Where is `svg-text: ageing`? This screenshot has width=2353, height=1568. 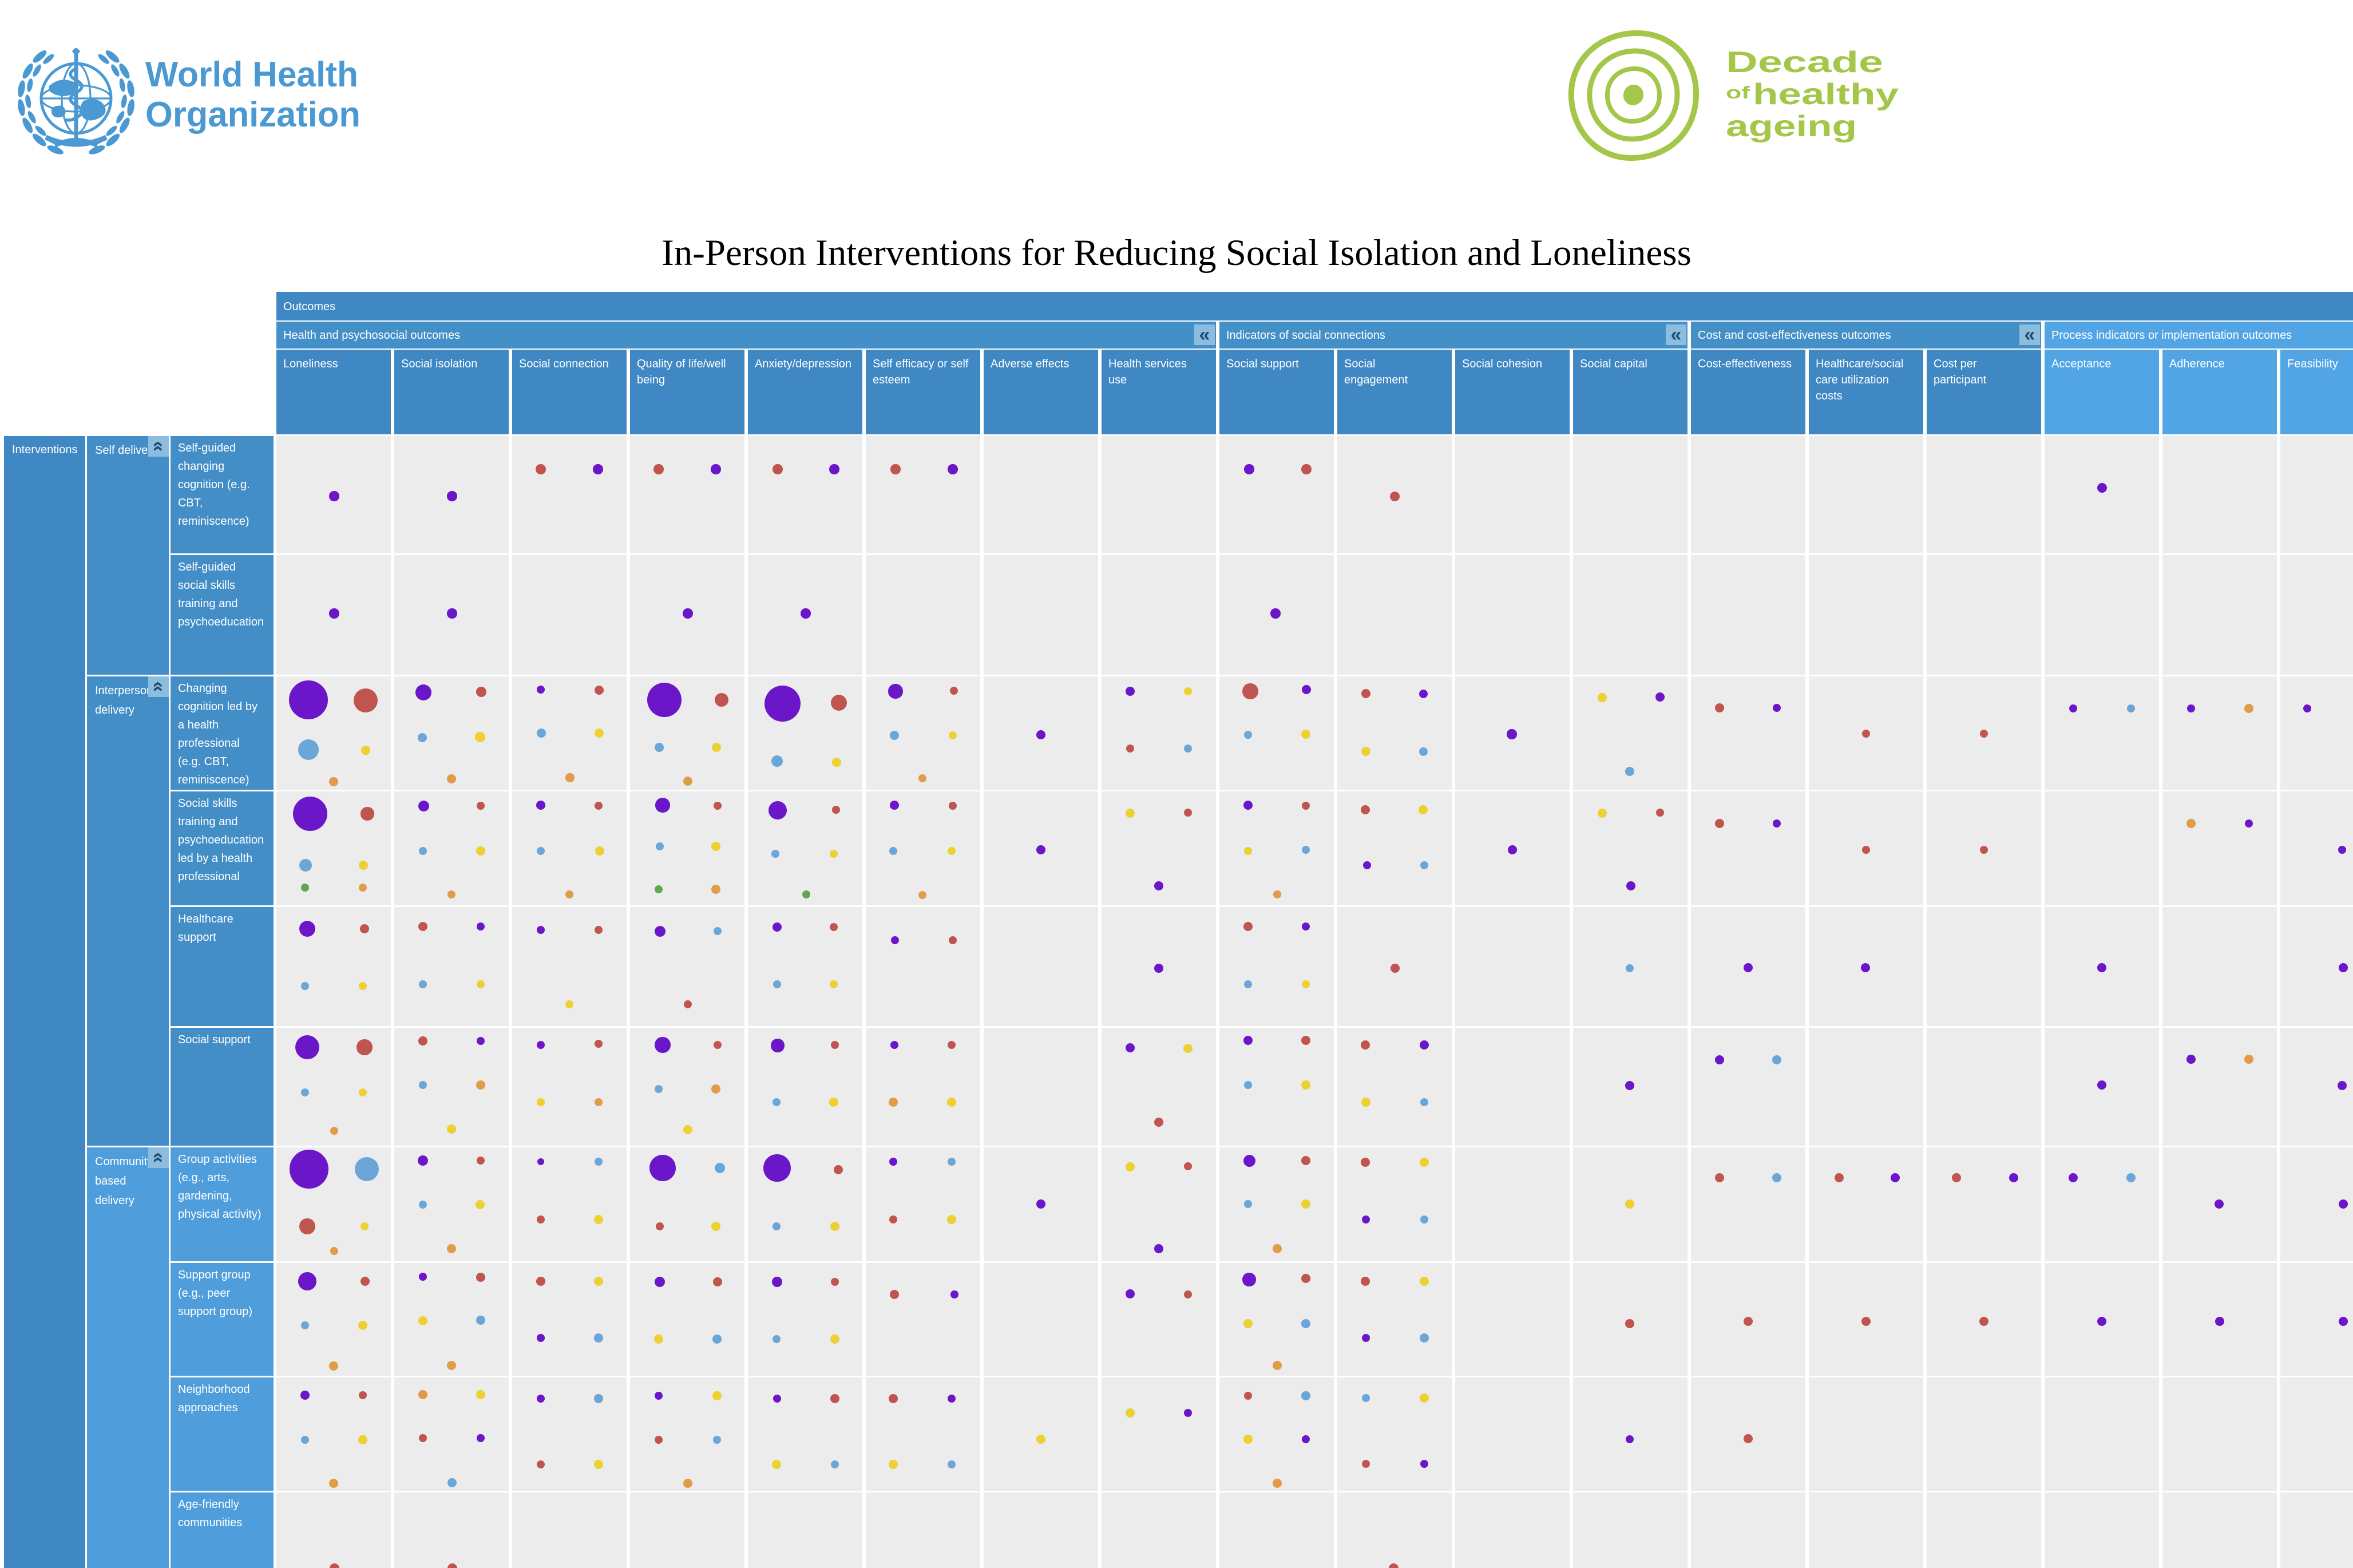 svg-text: ageing is located at coordinates (1791, 126).